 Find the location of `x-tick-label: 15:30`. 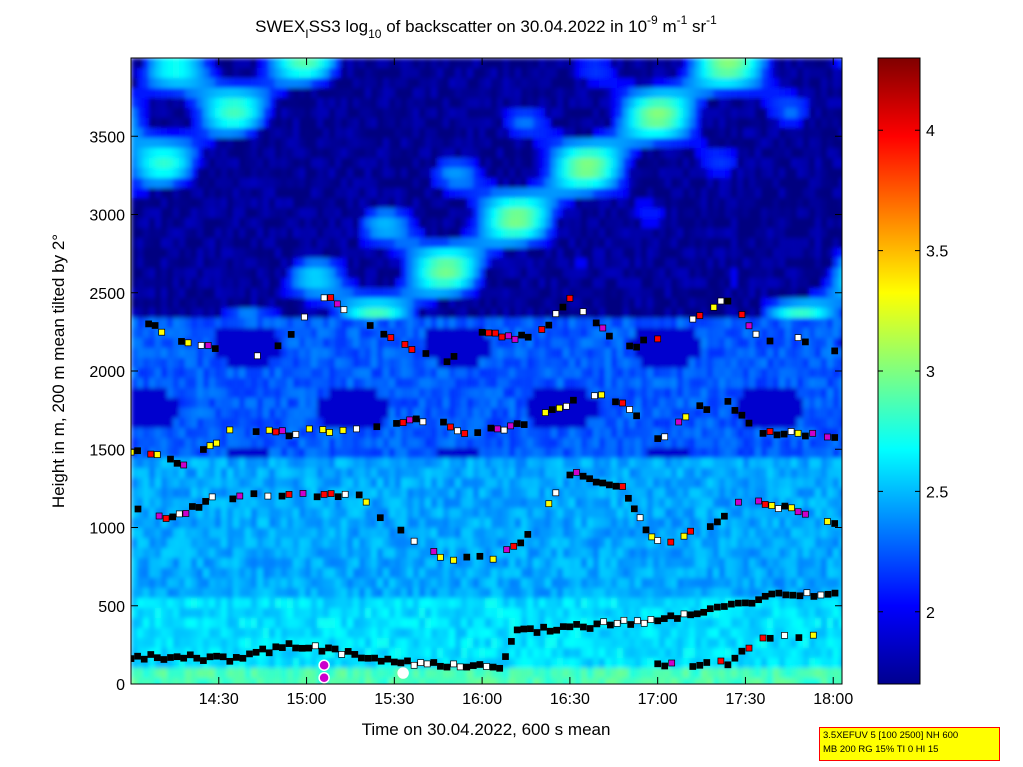

x-tick-label: 15:30 is located at coordinates (394, 699).